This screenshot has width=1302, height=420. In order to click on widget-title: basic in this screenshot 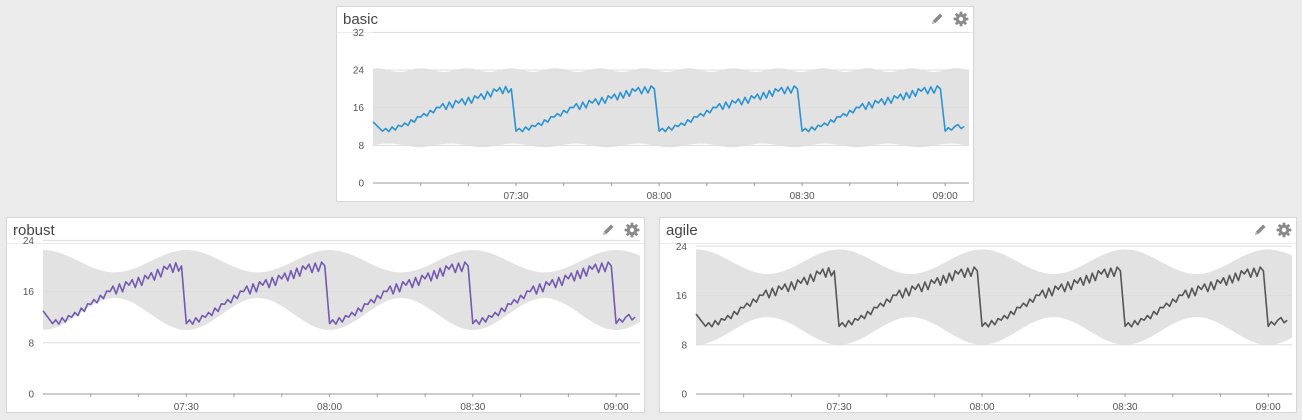, I will do `click(361, 19)`.